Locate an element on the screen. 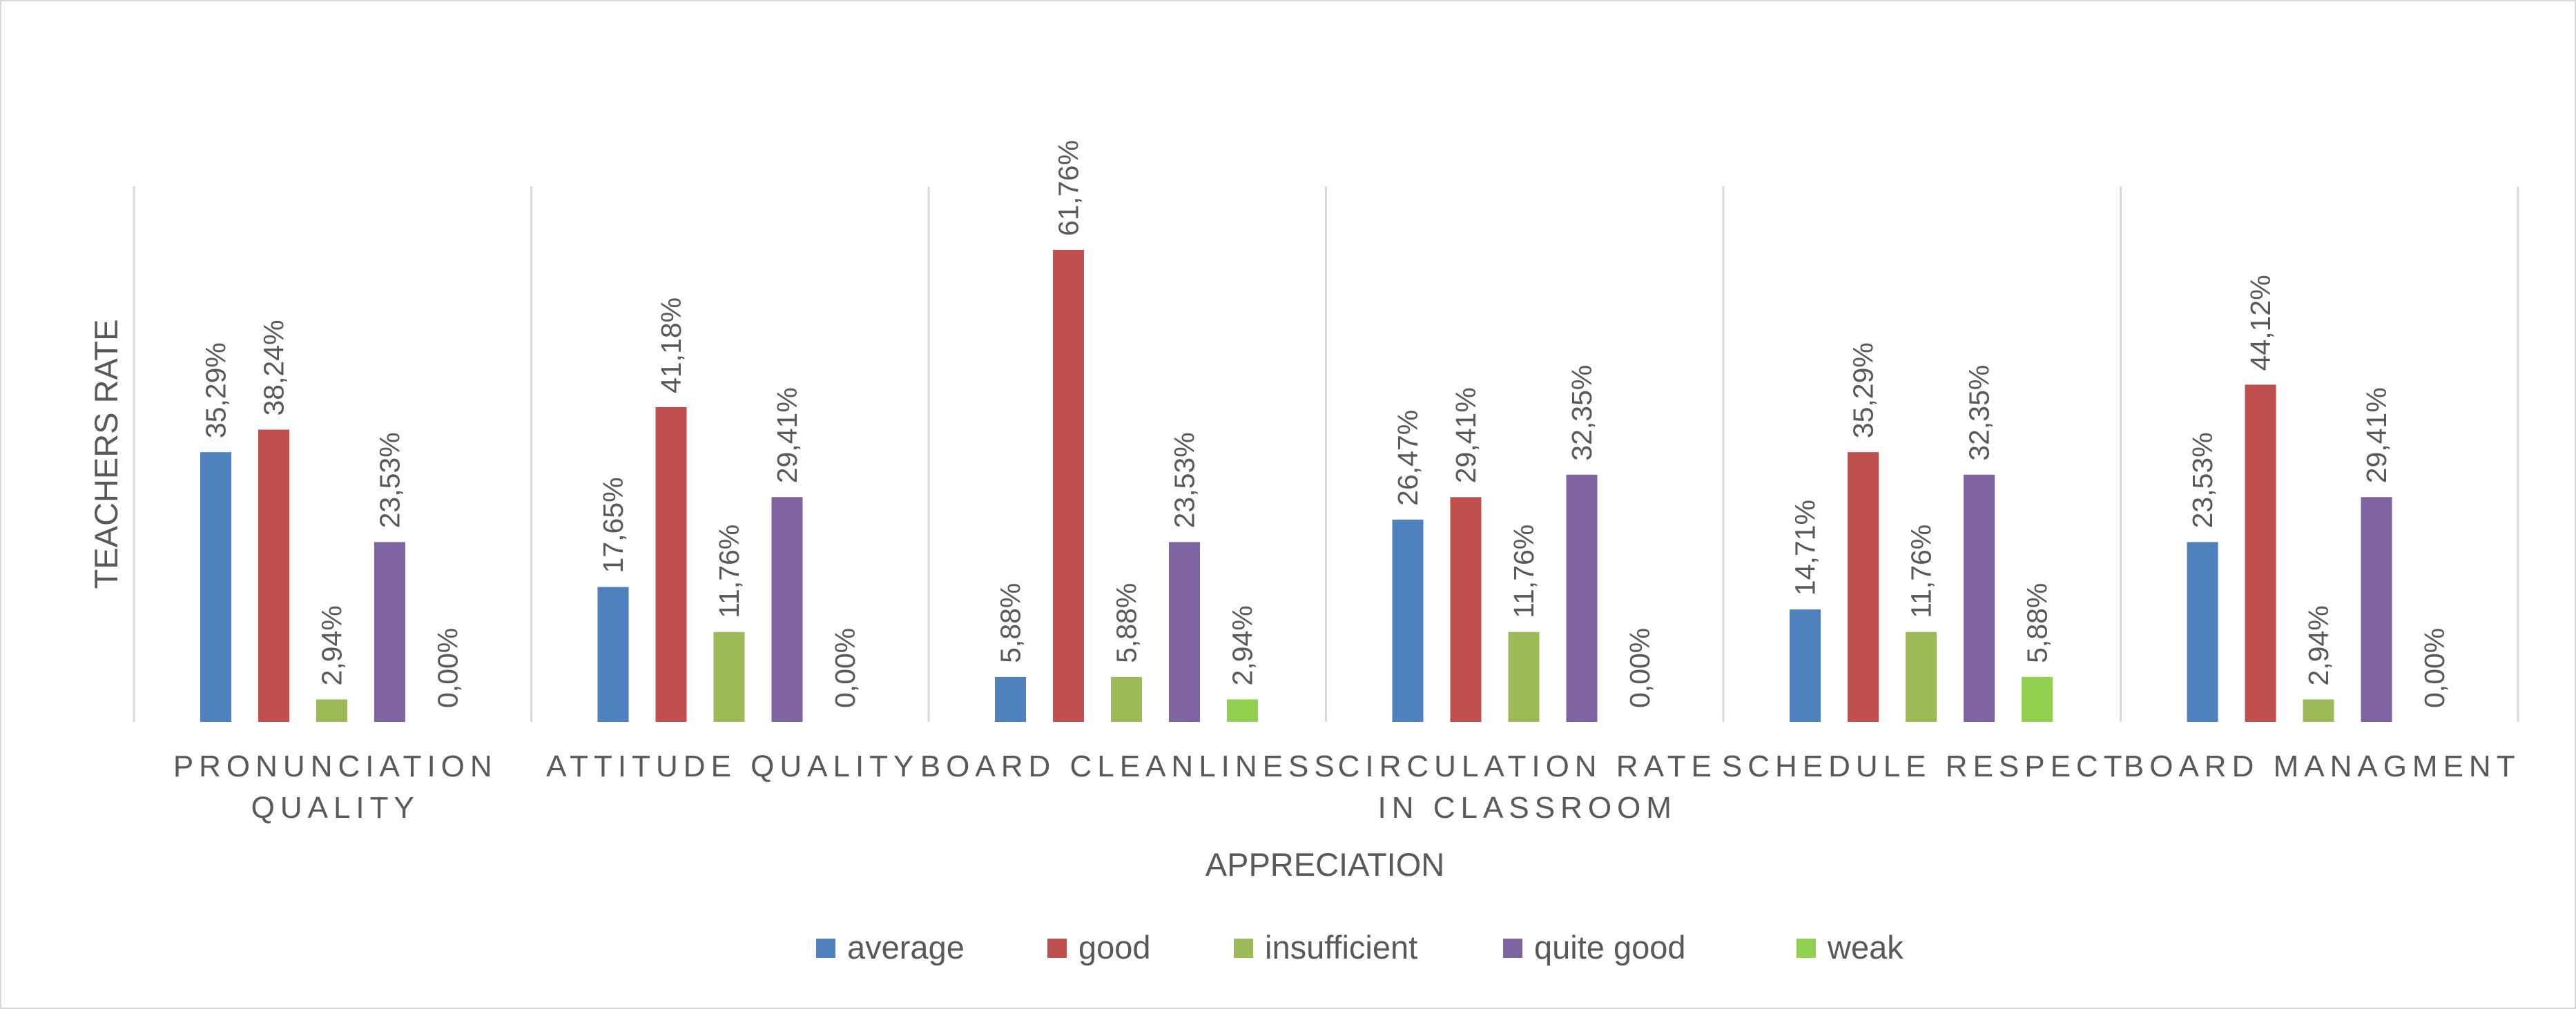 The width and height of the screenshot is (2576, 1009). category-label: SCHEDULE RESPECT is located at coordinates (1925, 766).